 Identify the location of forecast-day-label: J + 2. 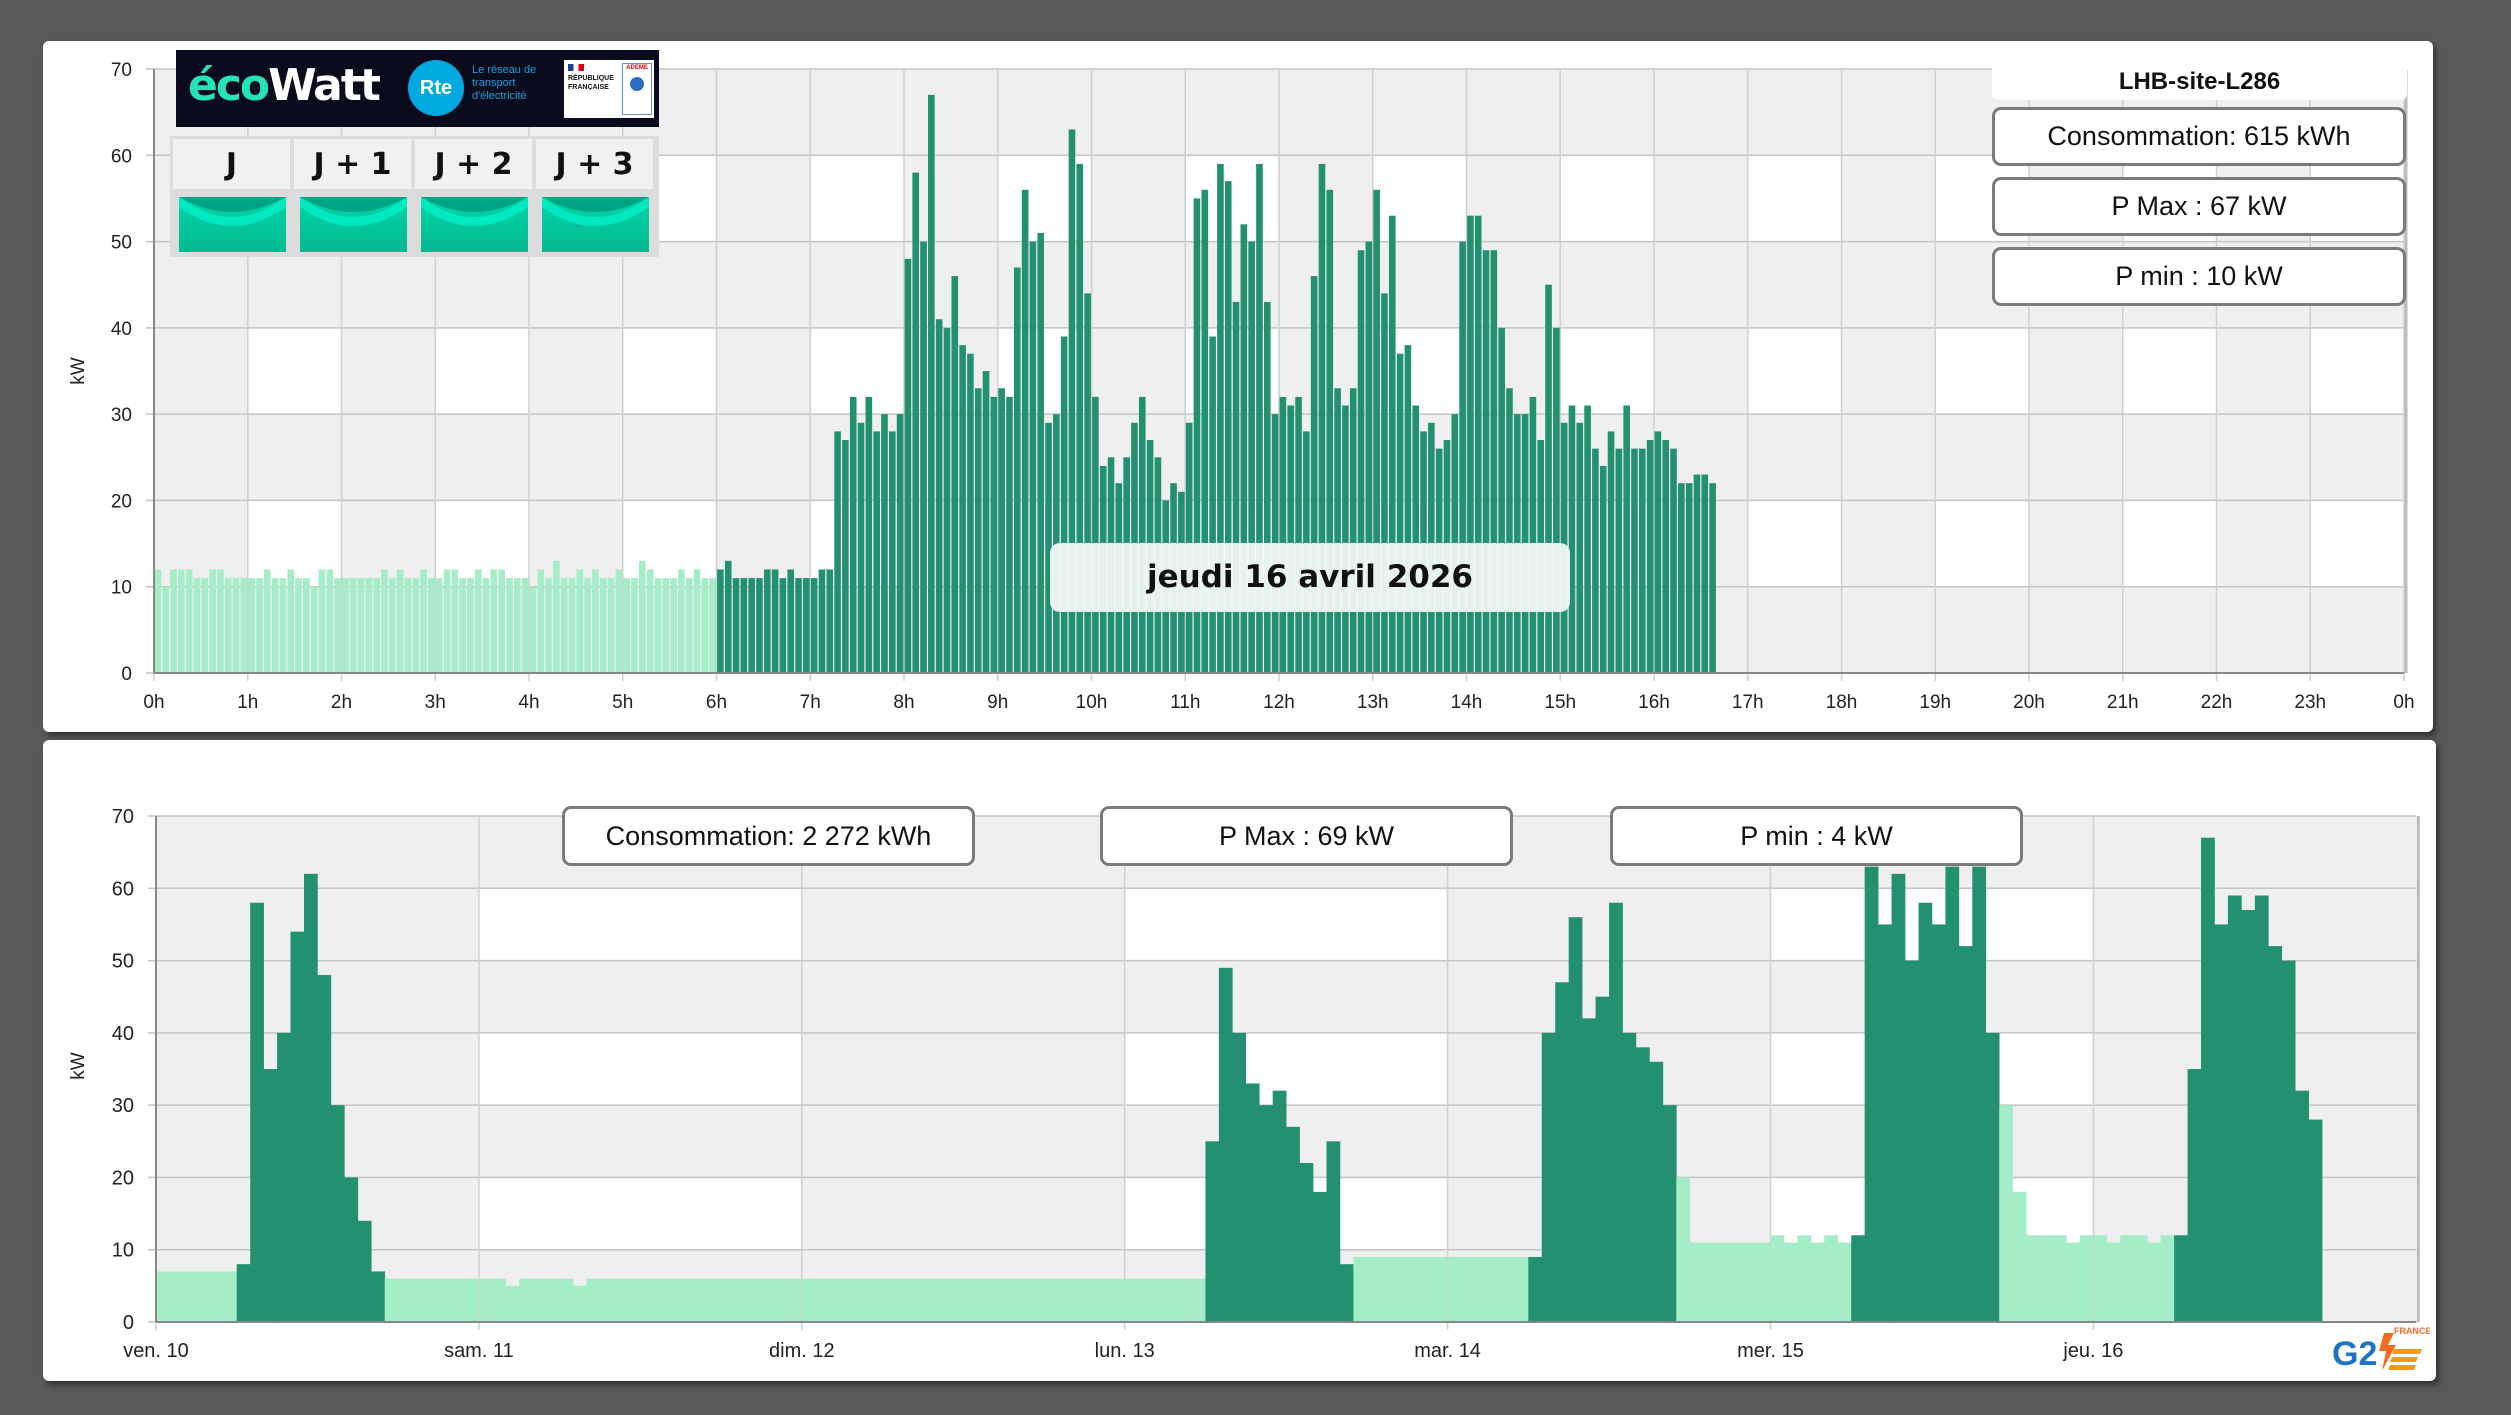
(473, 164).